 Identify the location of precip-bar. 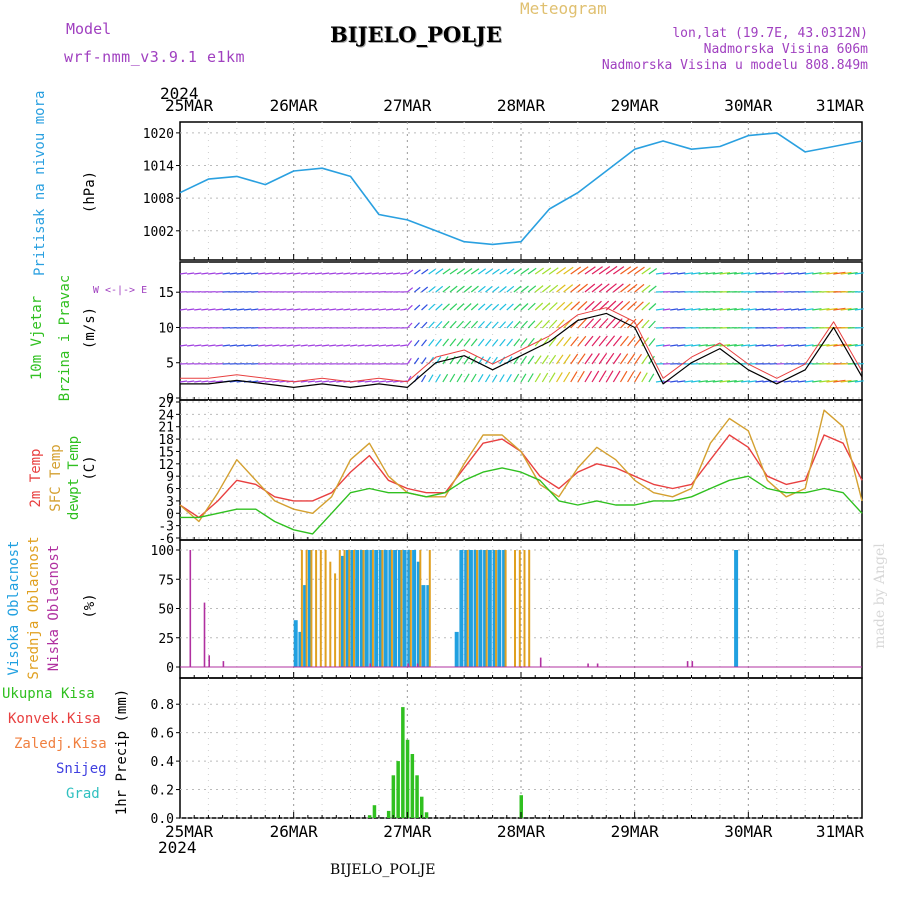
(403, 762).